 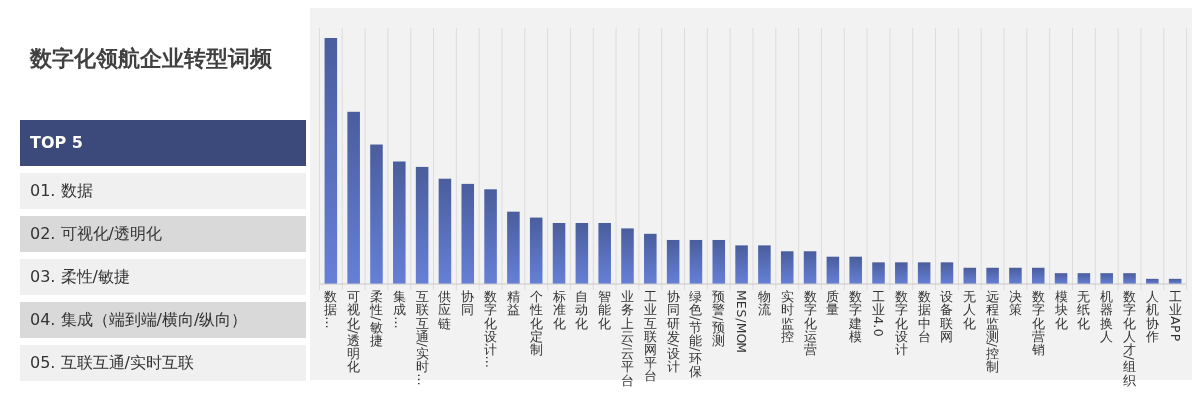 What do you see at coordinates (719, 319) in the screenshot?
I see `x-tick-label: 预警/预测` at bounding box center [719, 319].